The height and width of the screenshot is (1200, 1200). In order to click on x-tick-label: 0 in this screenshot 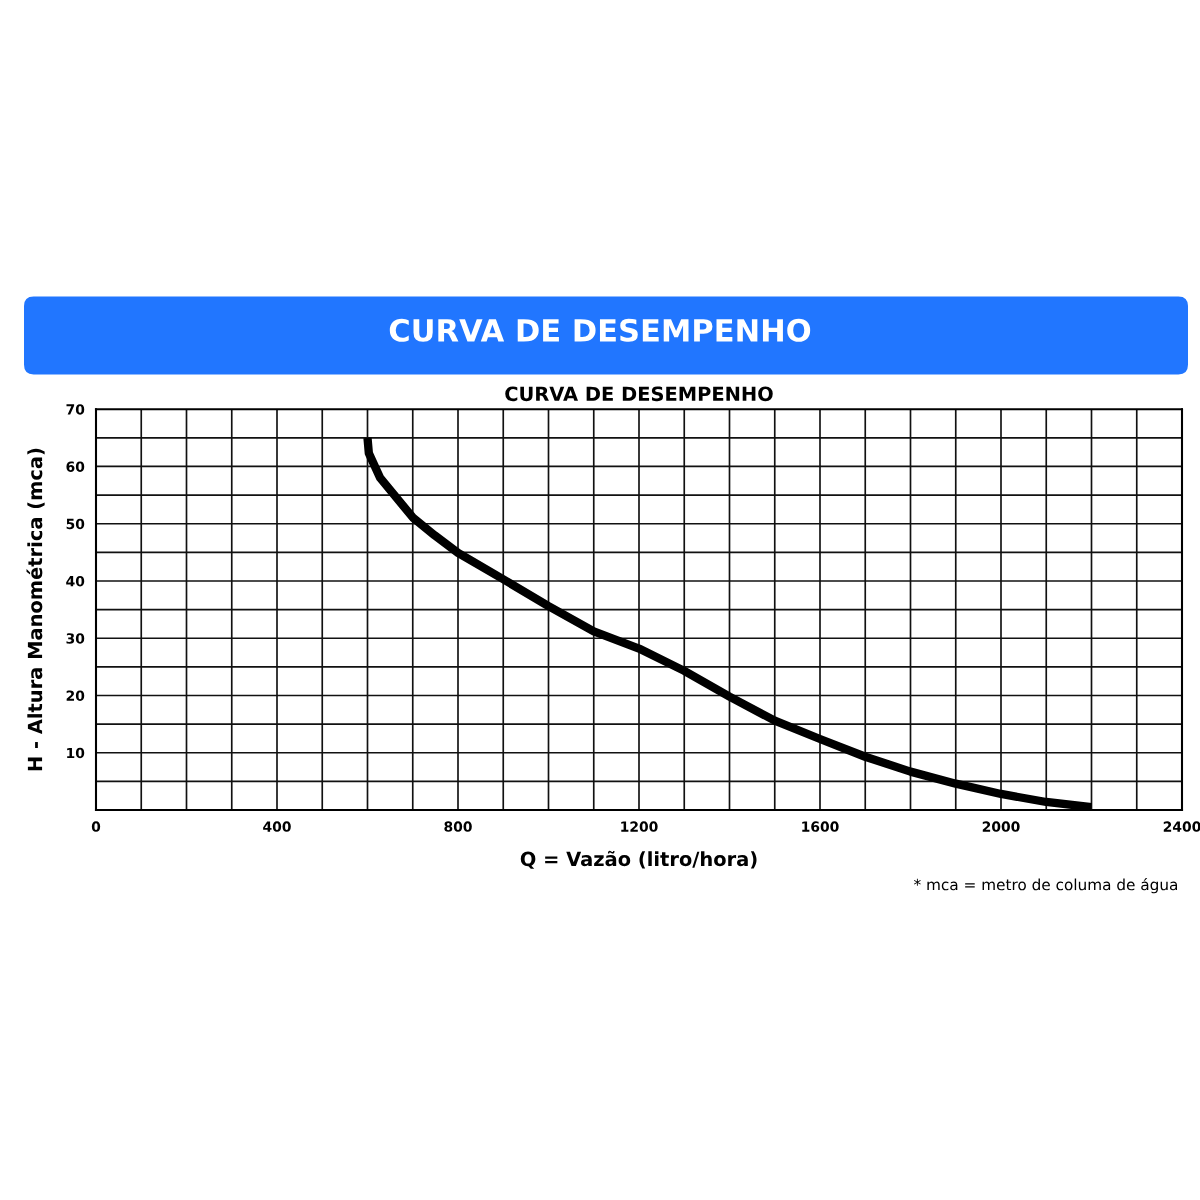, I will do `click(96, 826)`.